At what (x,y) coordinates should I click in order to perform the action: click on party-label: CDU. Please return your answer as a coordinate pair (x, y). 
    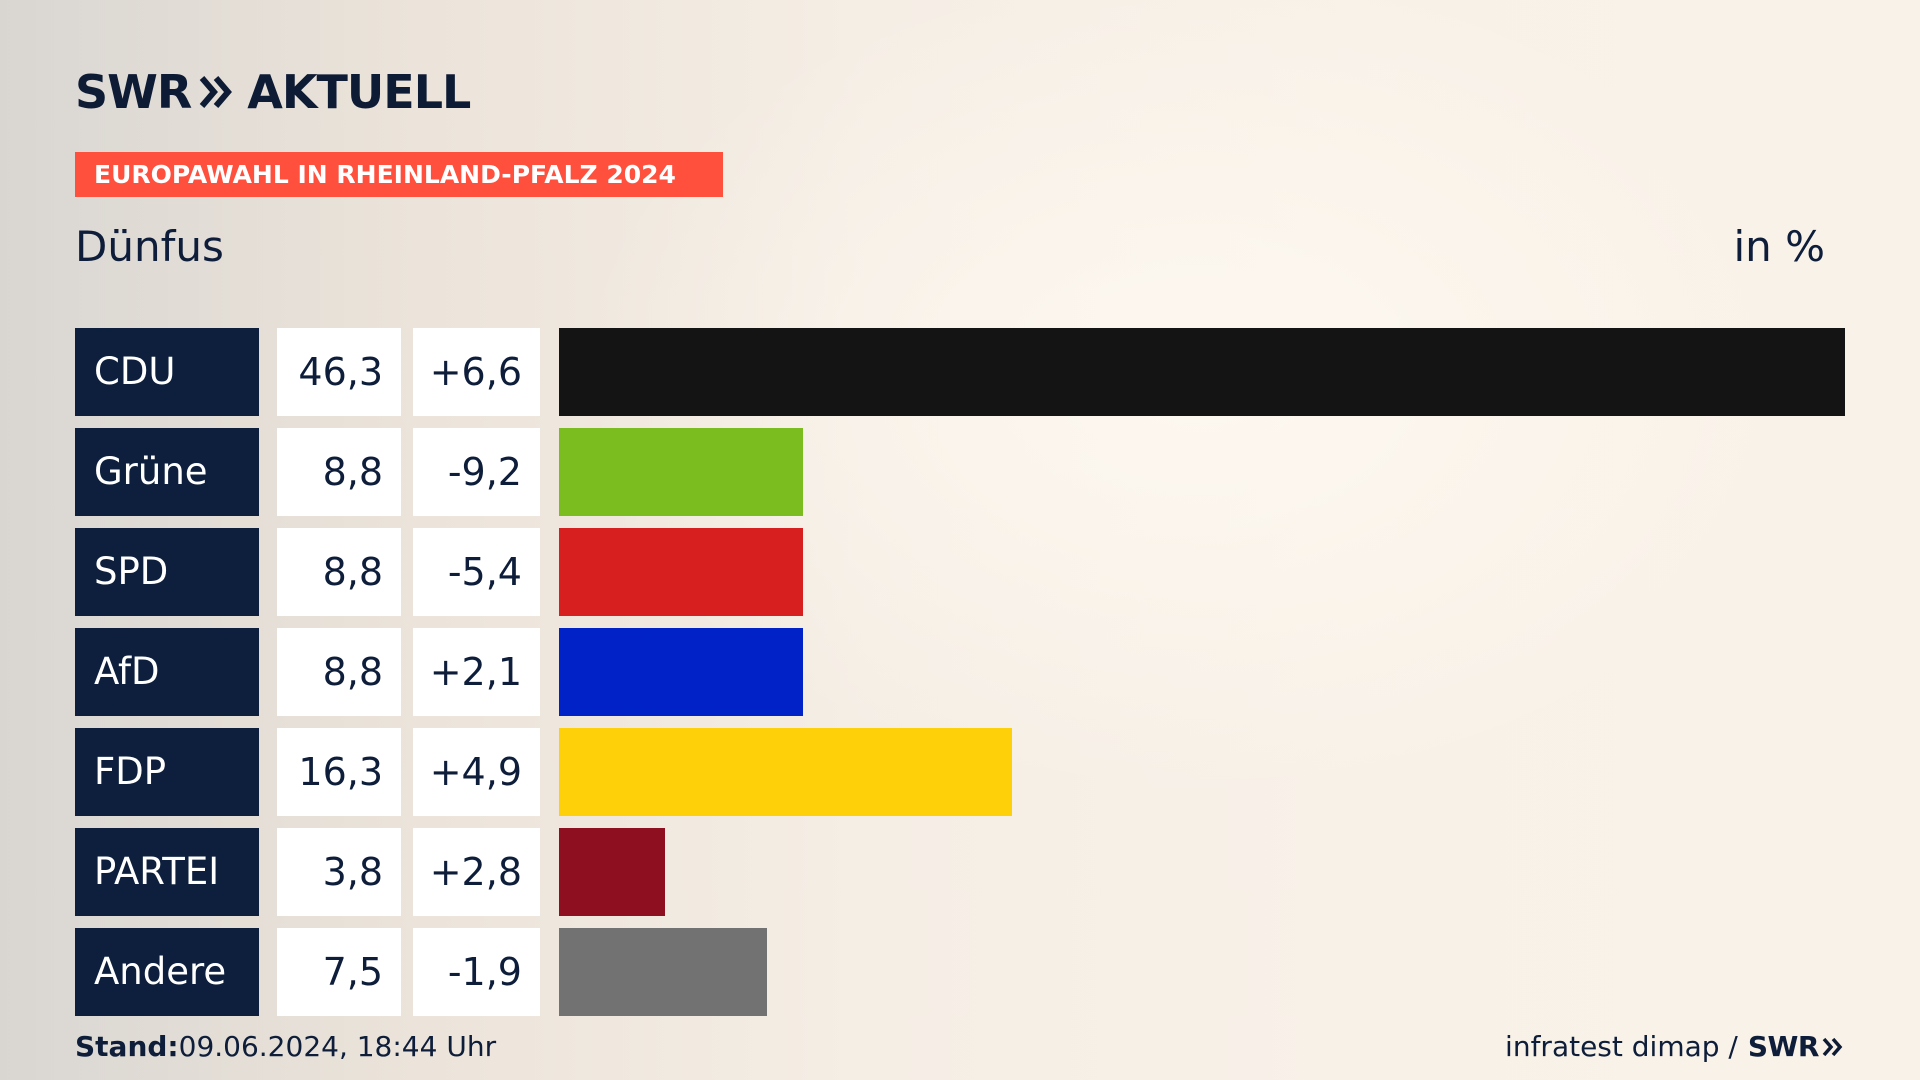
    Looking at the image, I should click on (167, 372).